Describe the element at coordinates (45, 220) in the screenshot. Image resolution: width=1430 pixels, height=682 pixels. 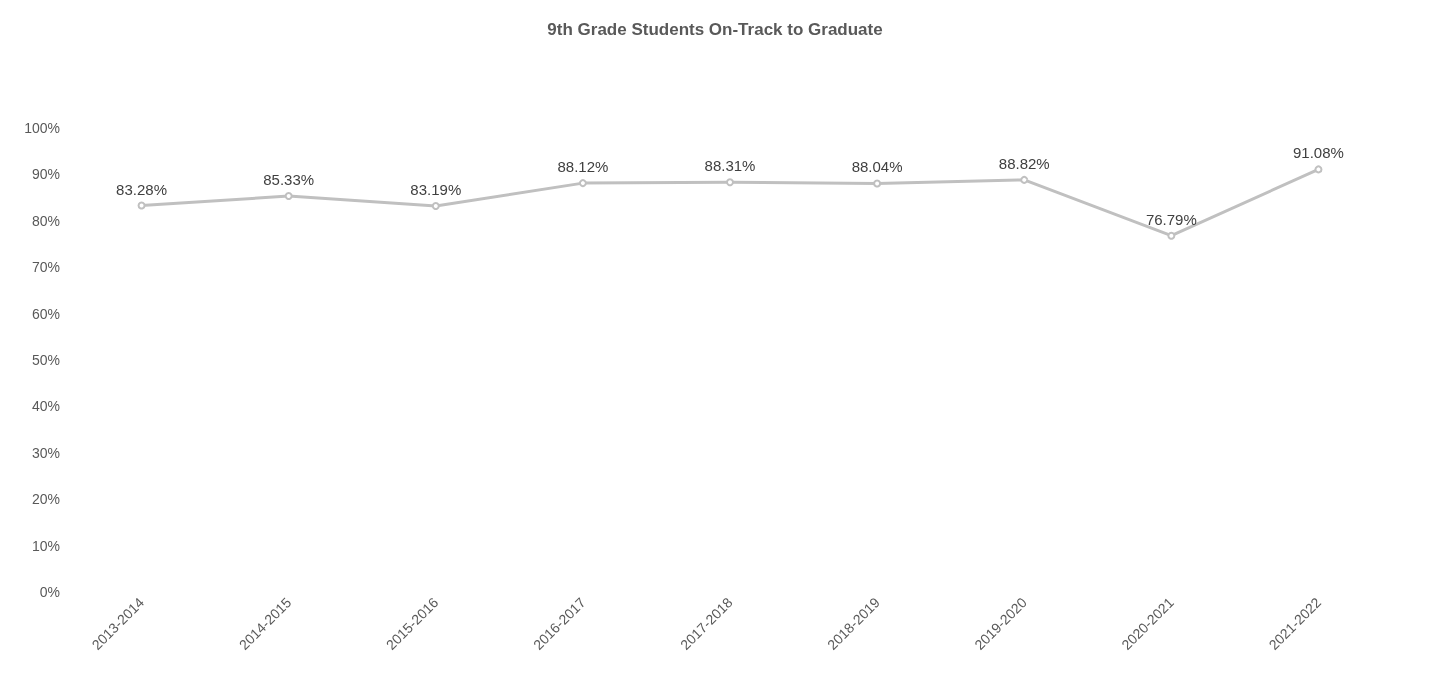
I see `y-tick-label: 80%` at that location.